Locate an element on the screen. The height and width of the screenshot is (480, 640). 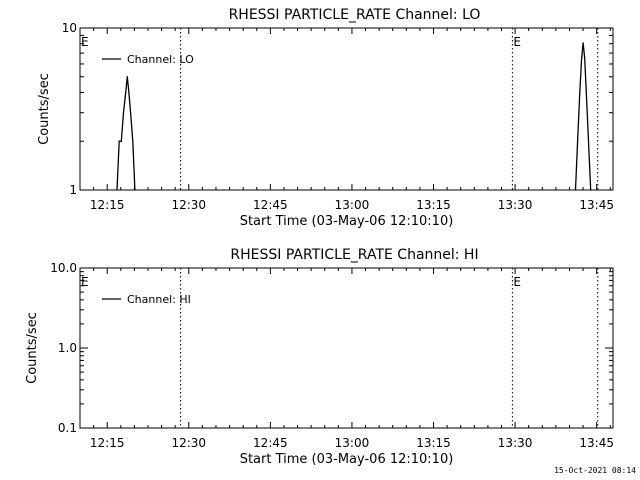
legend-label: Channel: LO is located at coordinates (160, 59).